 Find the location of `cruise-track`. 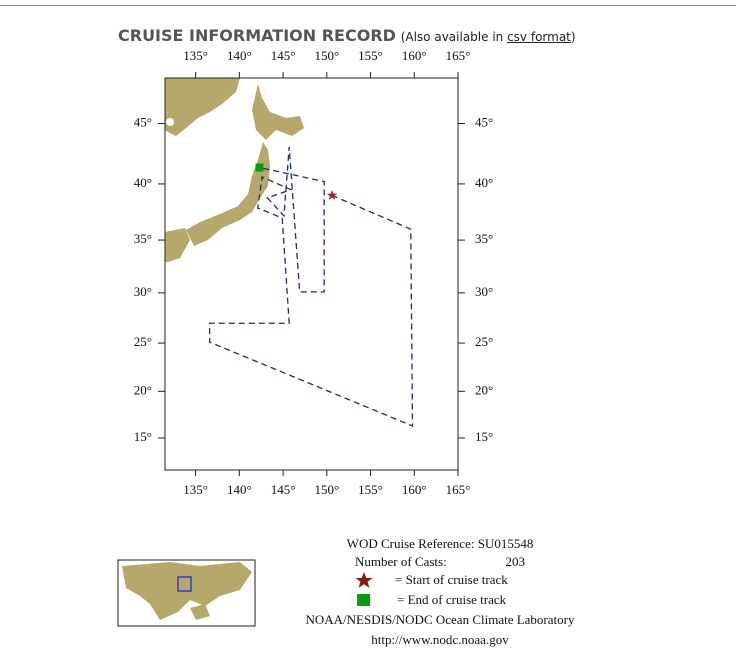

cruise-track is located at coordinates (311, 286).